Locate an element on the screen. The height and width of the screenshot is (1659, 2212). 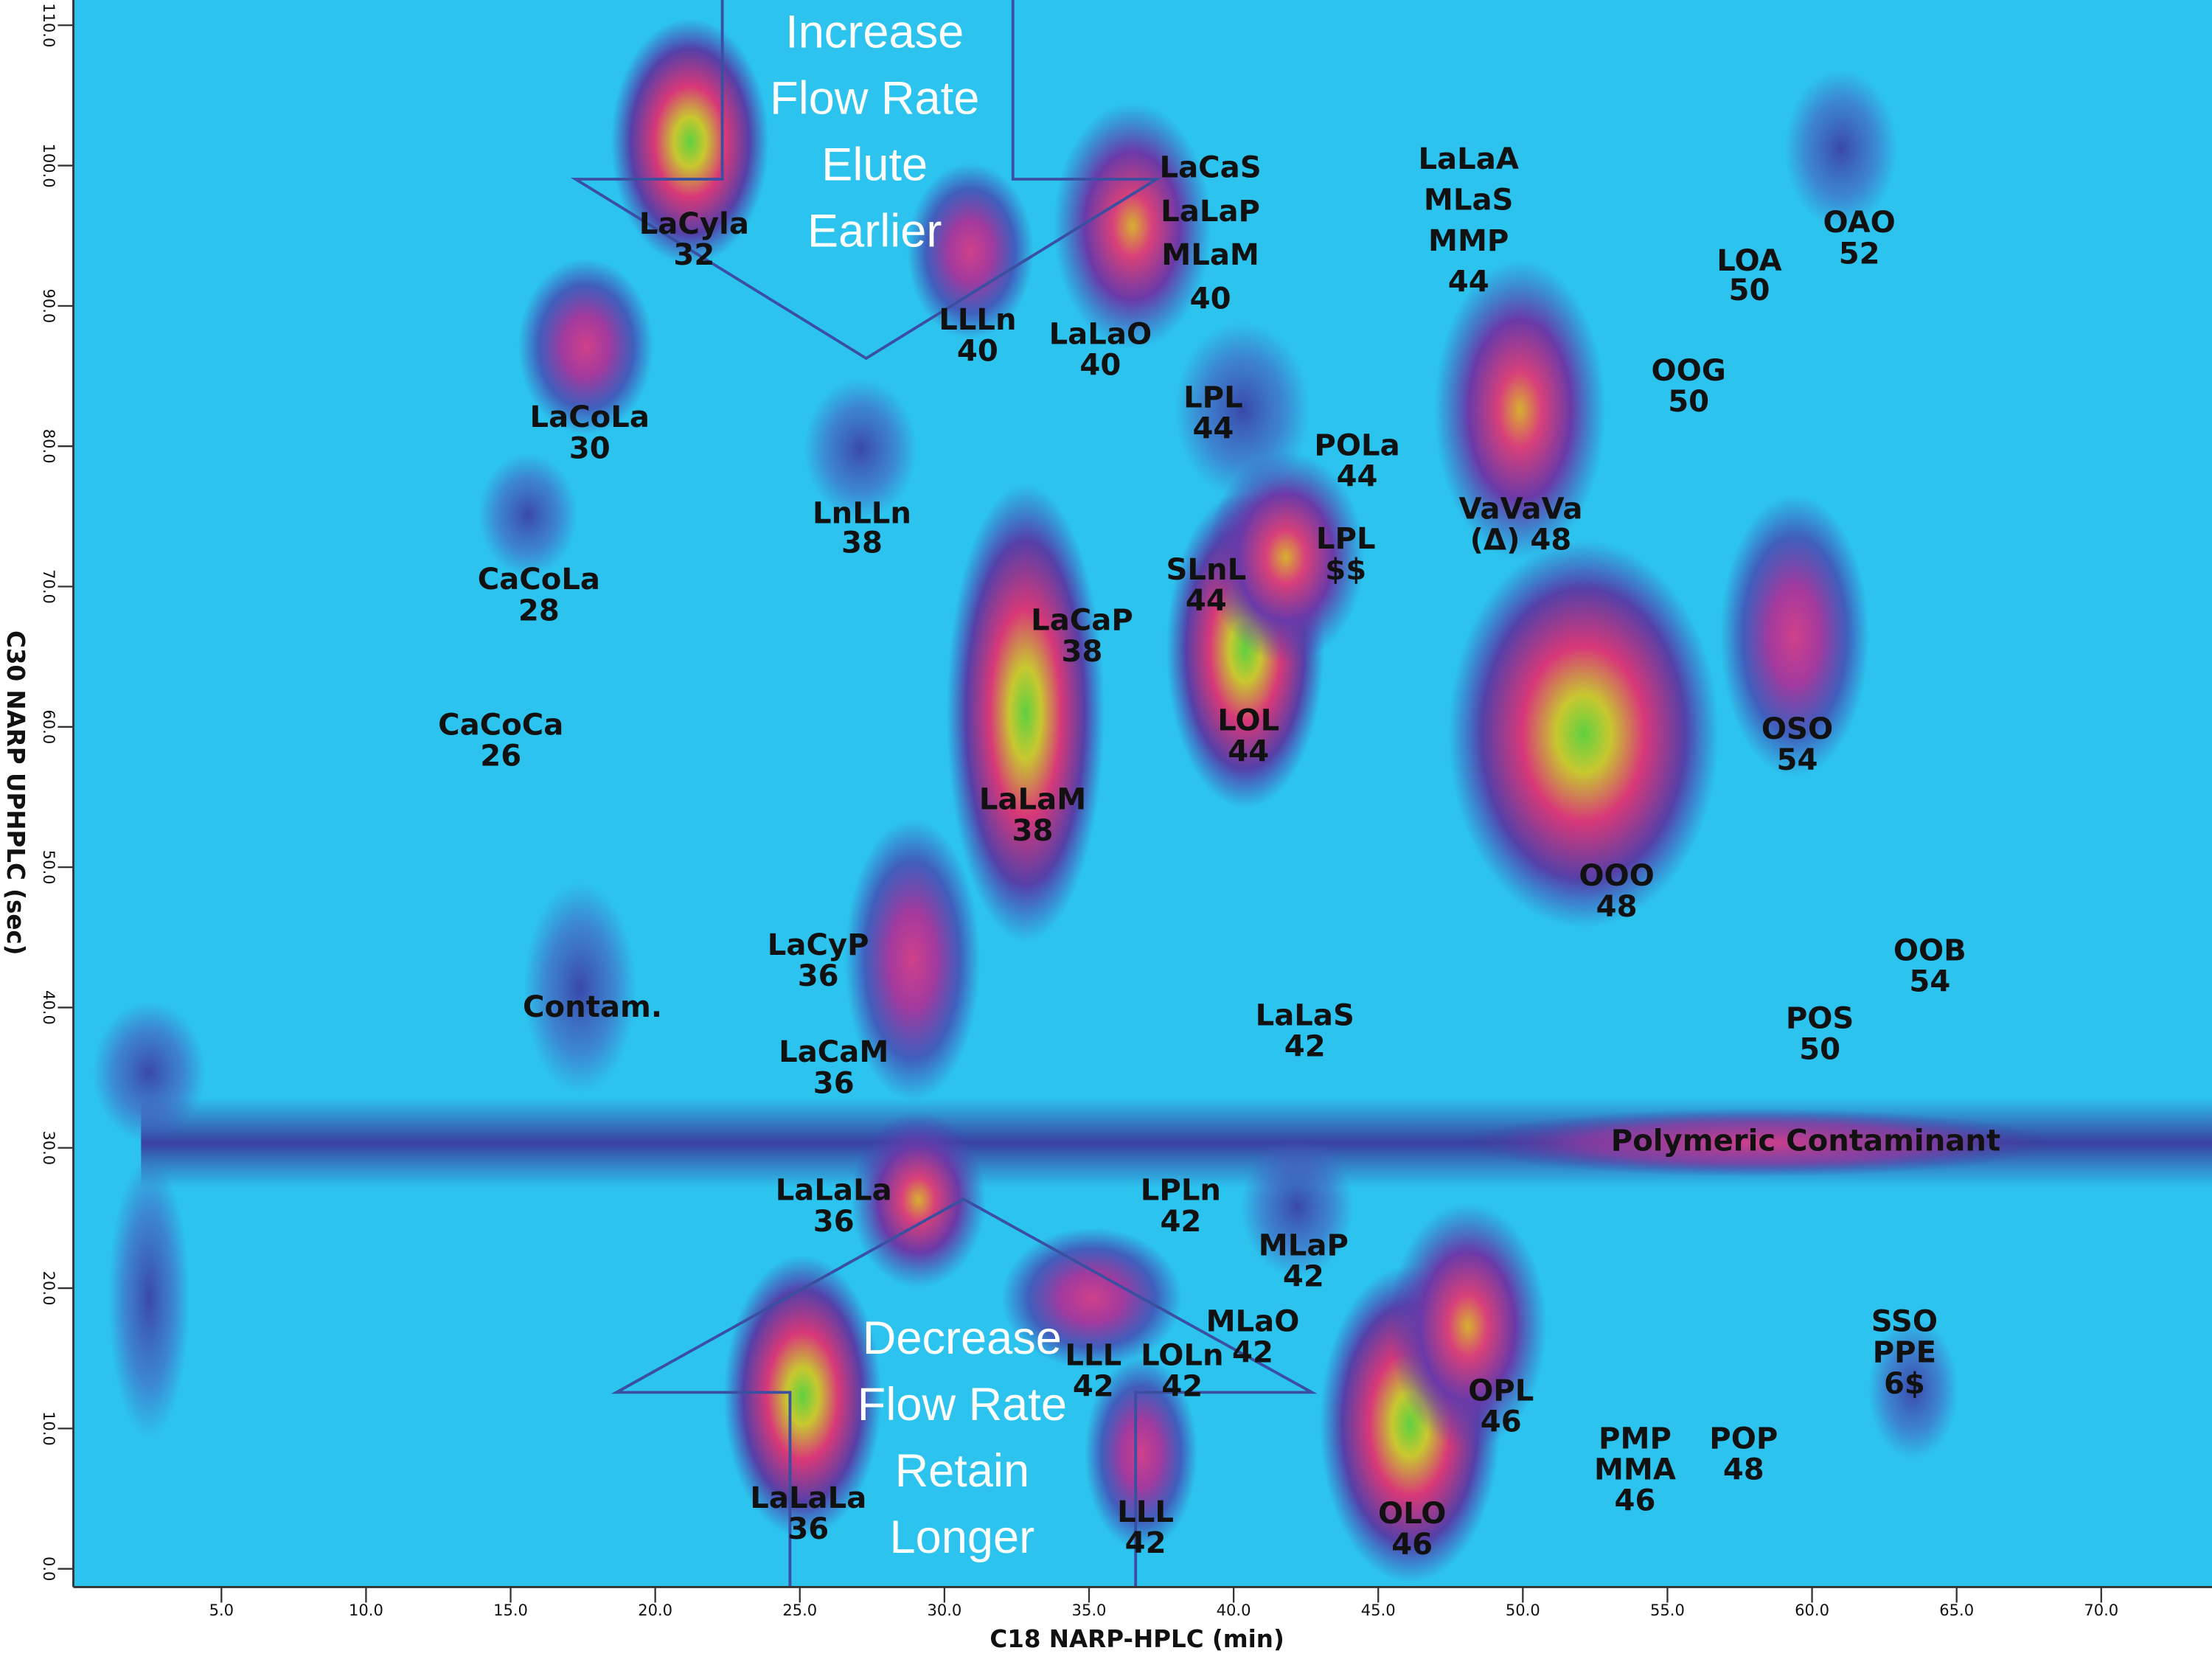
peak-label: OOB is located at coordinates (1929, 950).